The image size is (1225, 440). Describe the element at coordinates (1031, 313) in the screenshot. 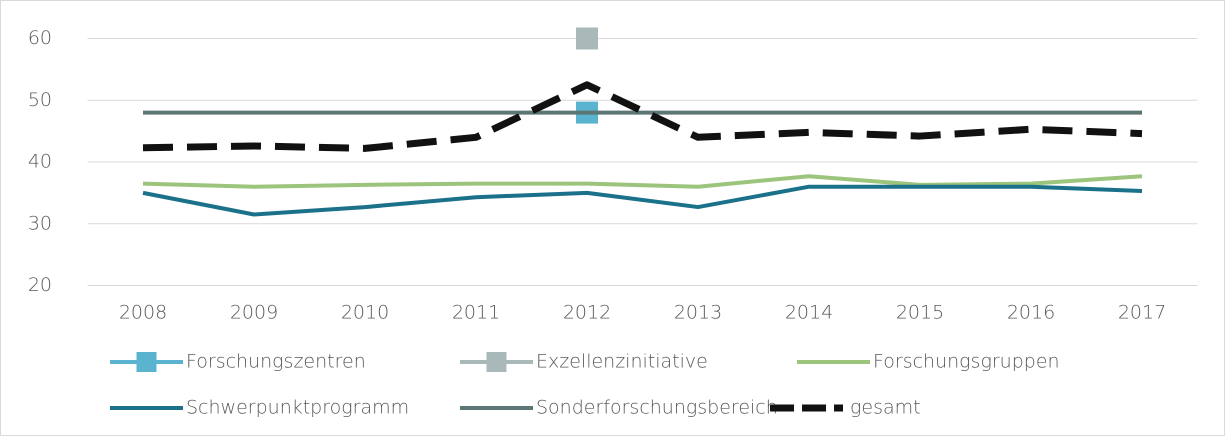

I see `x-tick-label: 2016` at that location.